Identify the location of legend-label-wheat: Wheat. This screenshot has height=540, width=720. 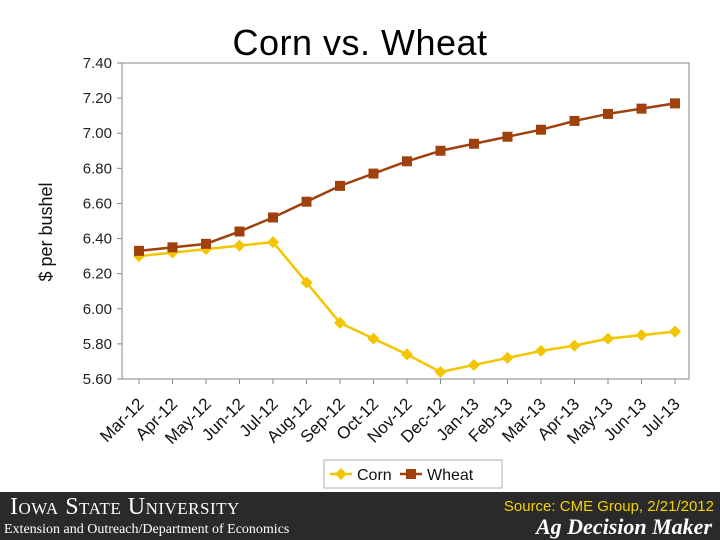
(450, 475).